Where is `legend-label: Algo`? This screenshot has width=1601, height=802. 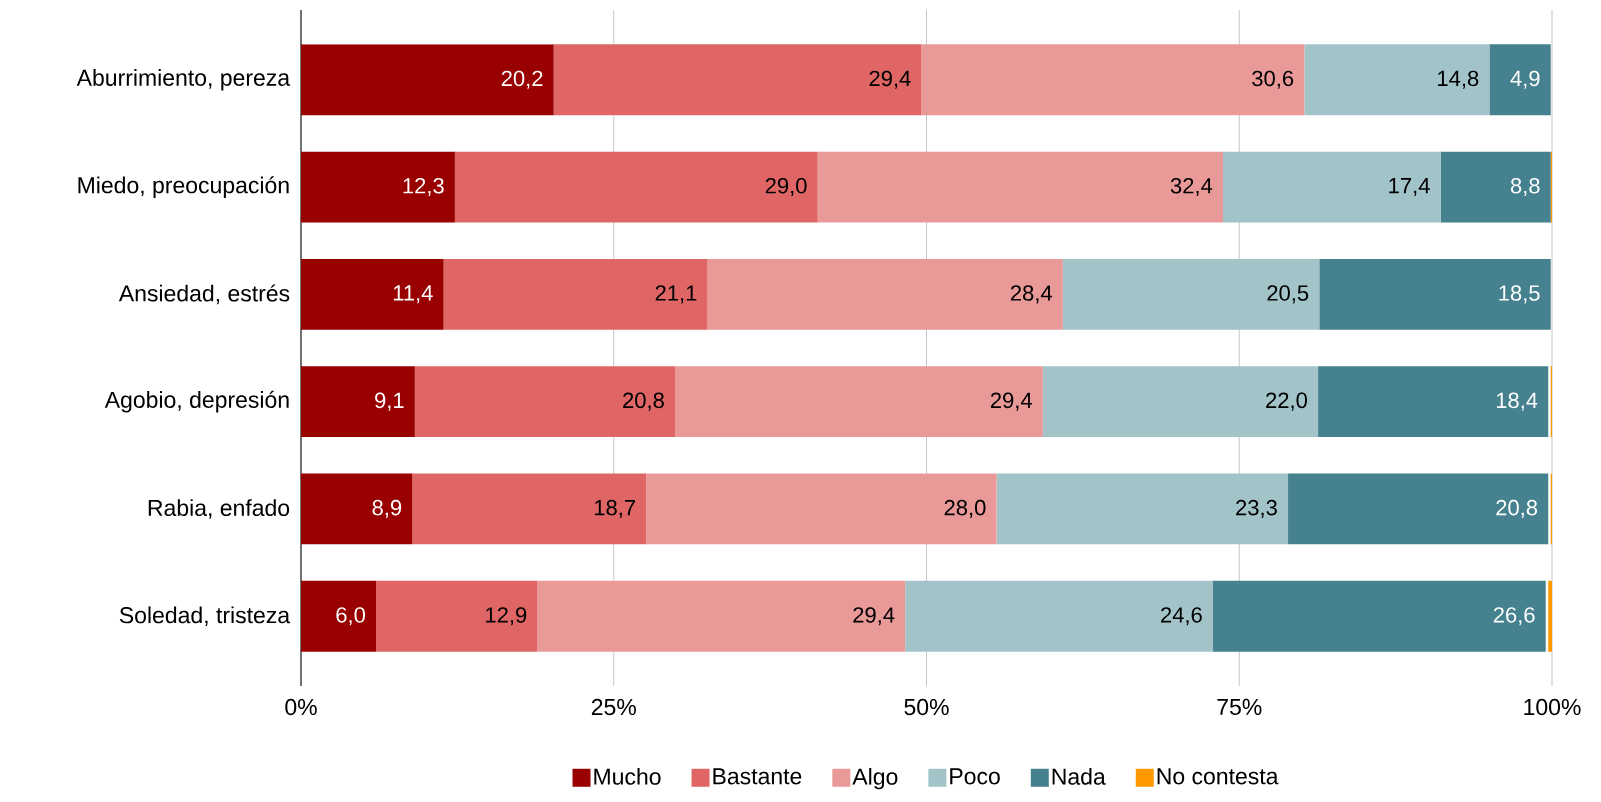 legend-label: Algo is located at coordinates (875, 778).